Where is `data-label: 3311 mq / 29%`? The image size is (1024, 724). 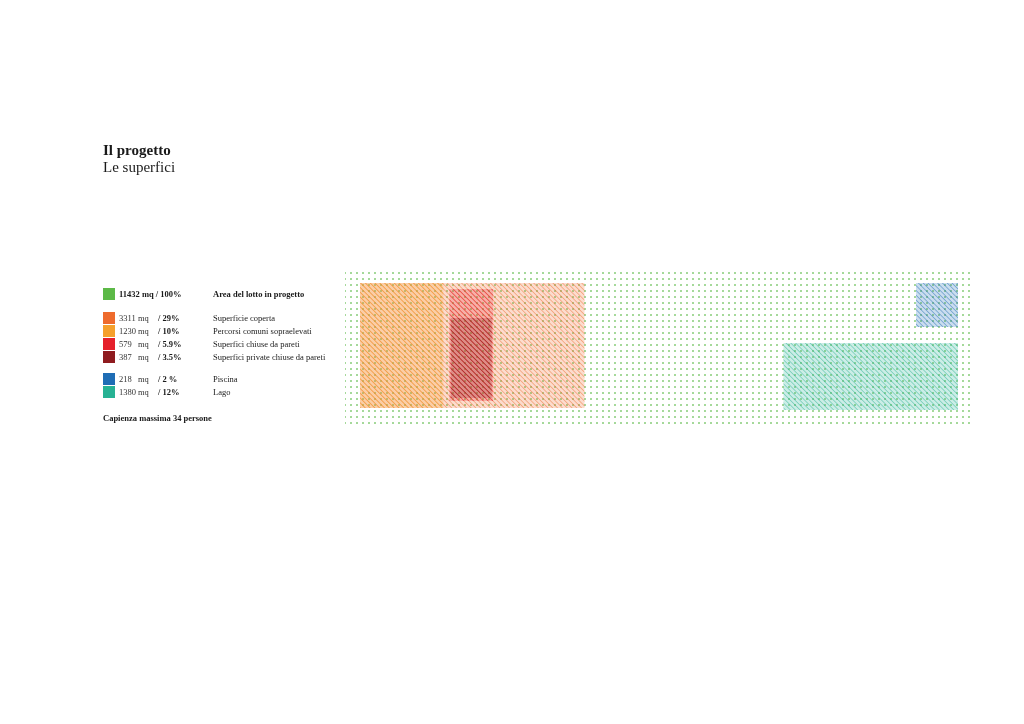 data-label: 3311 mq / 29% is located at coordinates (149, 318).